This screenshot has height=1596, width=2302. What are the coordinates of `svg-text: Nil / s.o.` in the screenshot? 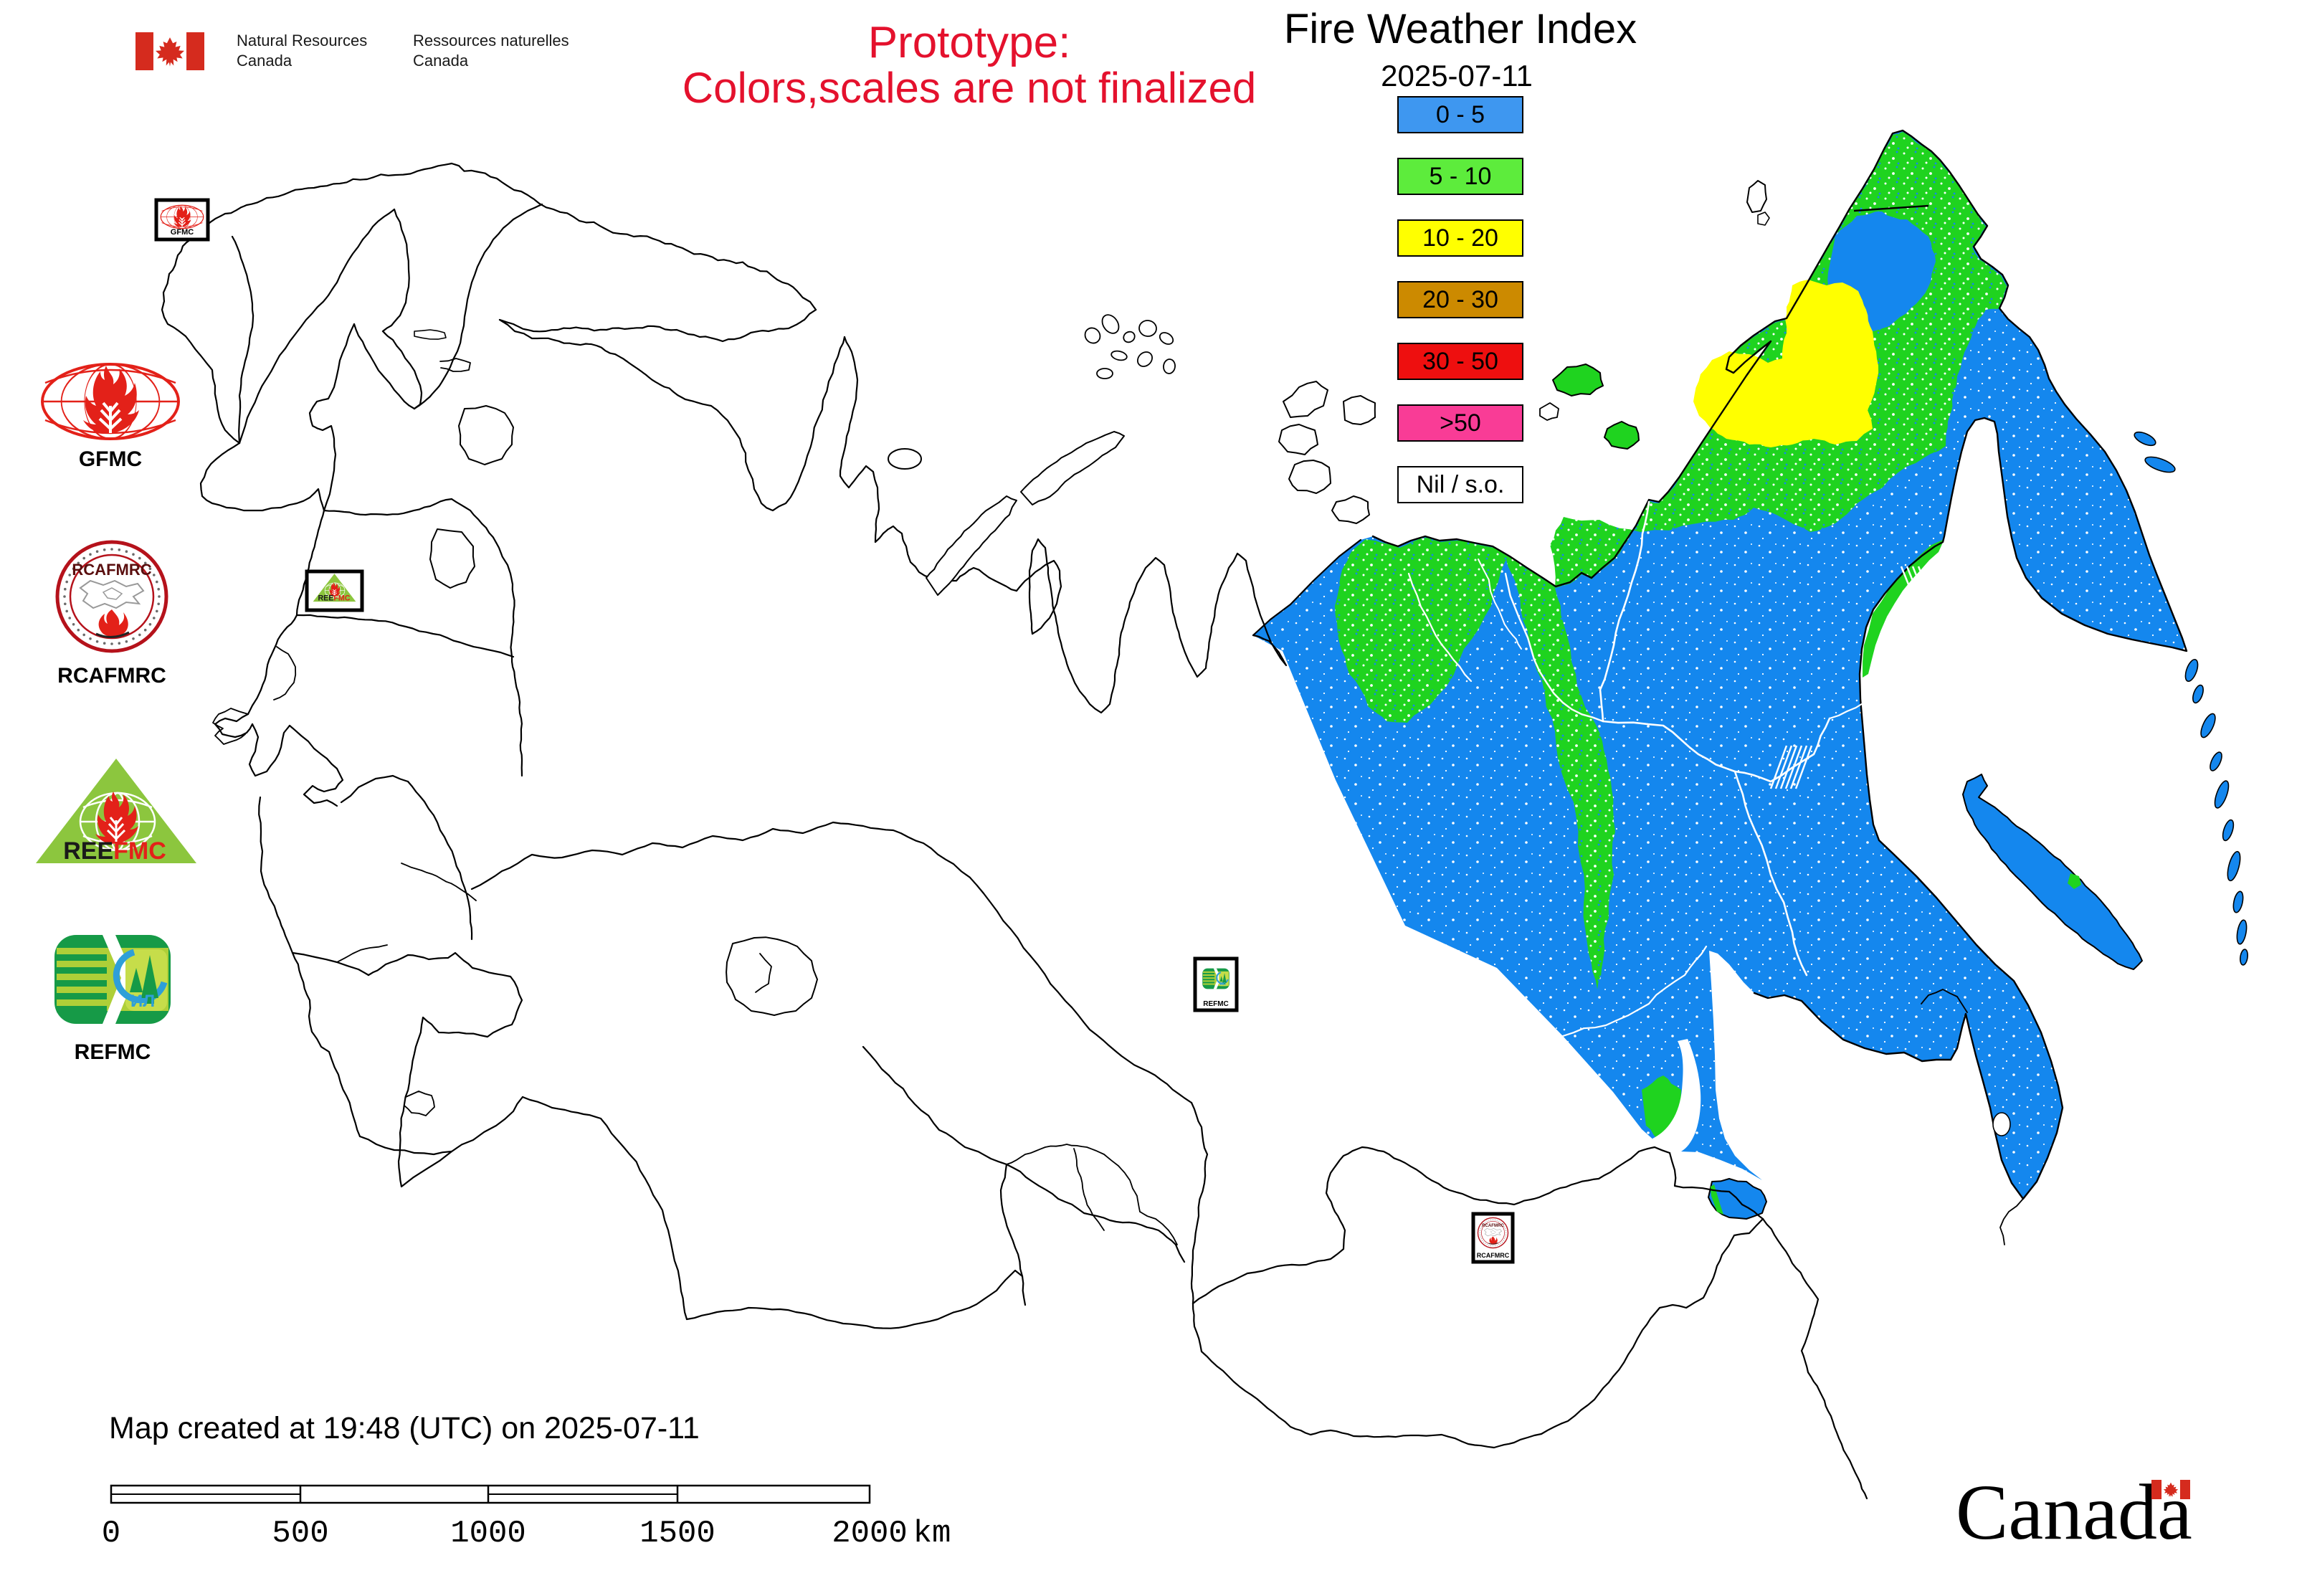 It's located at (1461, 484).